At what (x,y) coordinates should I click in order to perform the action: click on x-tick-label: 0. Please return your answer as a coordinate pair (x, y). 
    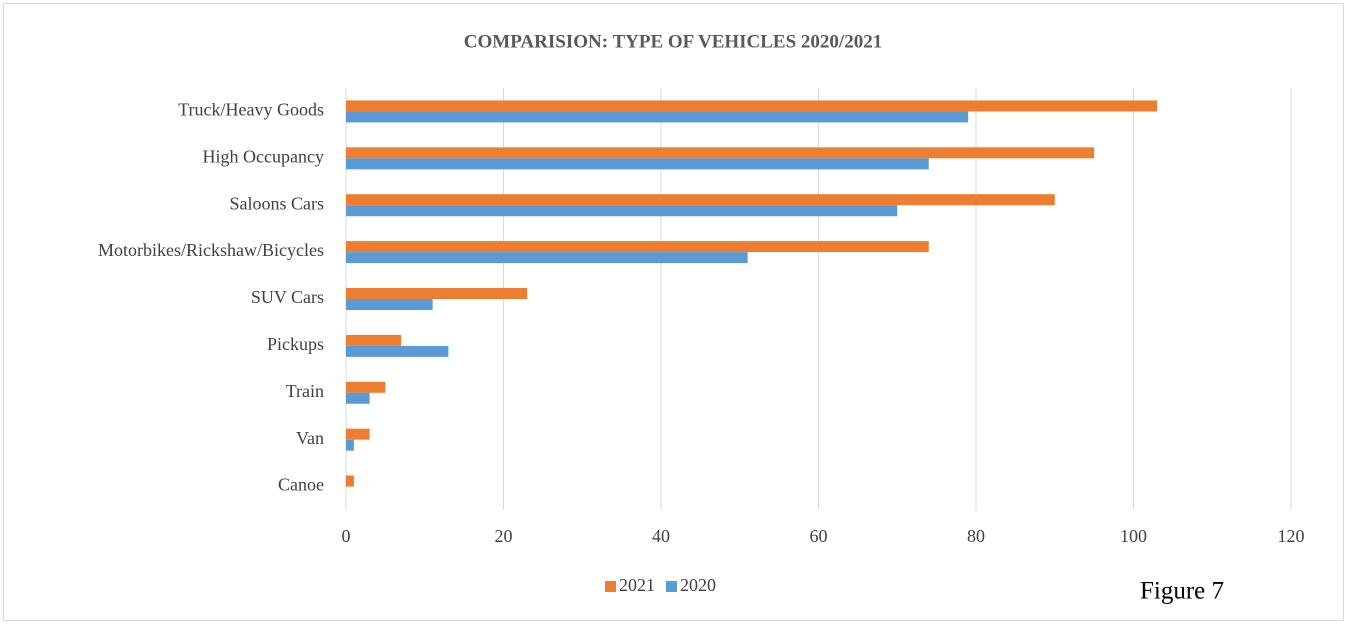
    Looking at the image, I should click on (346, 536).